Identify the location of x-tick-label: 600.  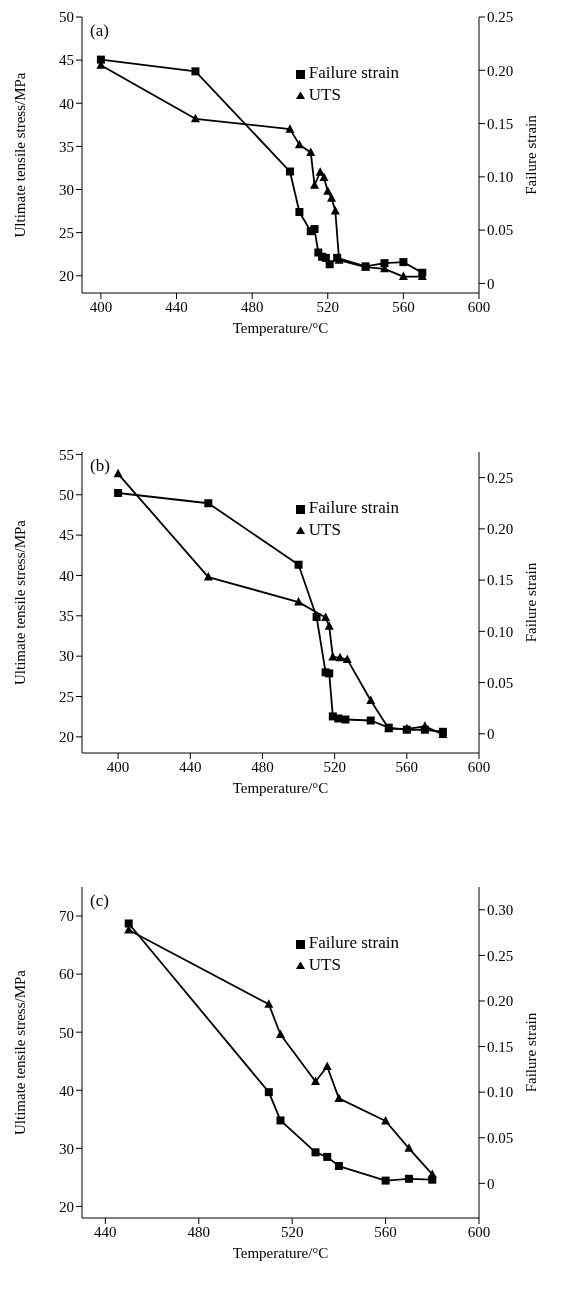
(479, 306).